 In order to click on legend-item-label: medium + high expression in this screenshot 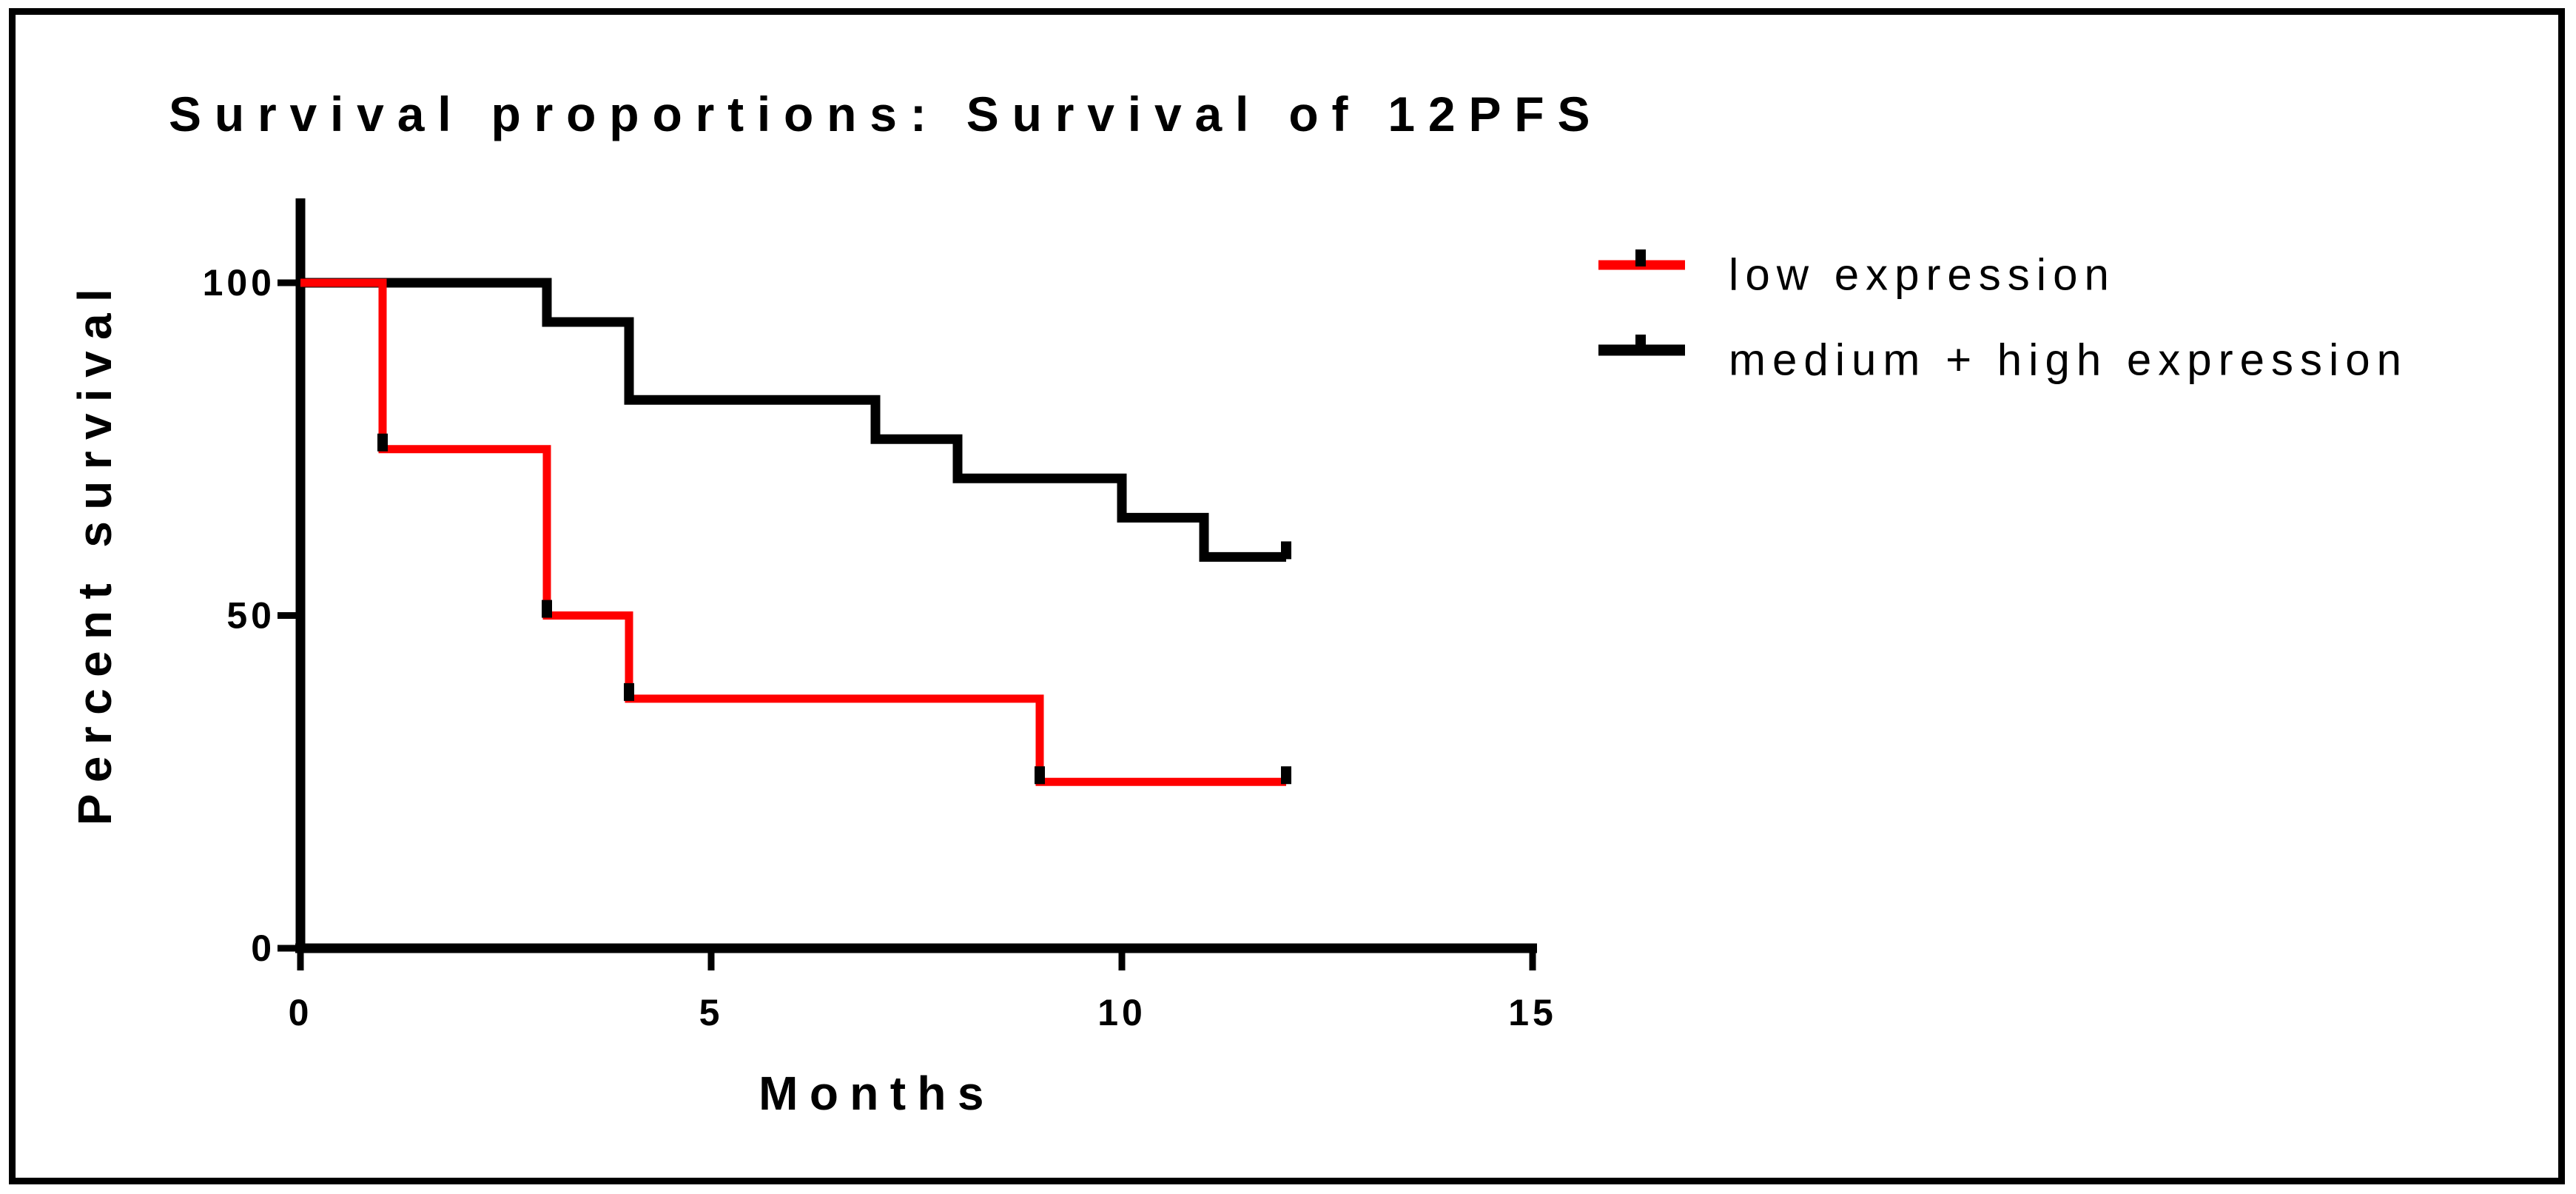, I will do `click(2068, 360)`.